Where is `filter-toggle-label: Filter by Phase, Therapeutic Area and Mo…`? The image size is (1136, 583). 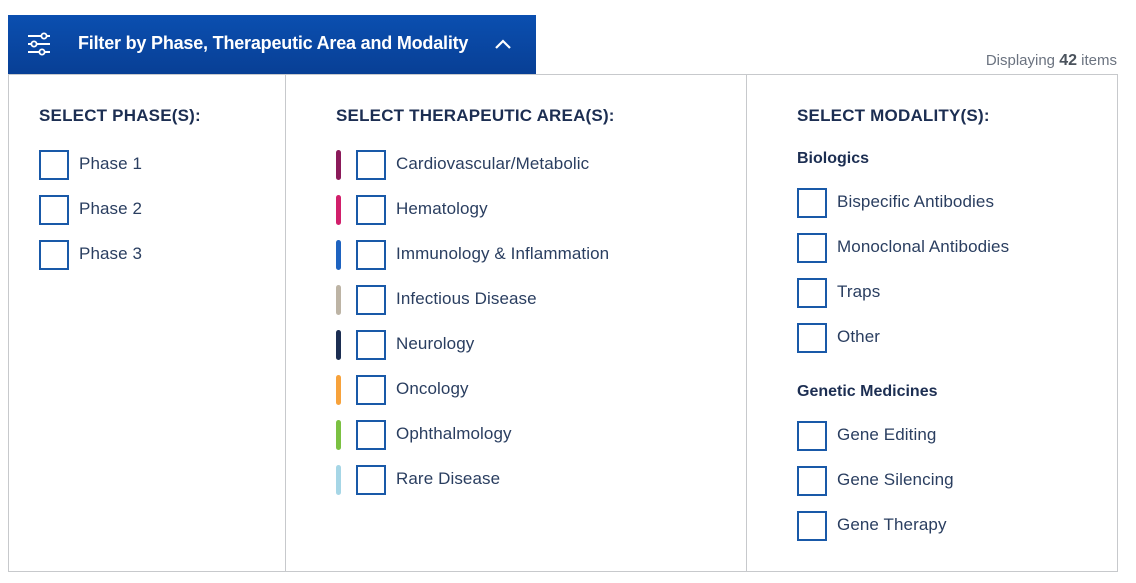 filter-toggle-label: Filter by Phase, Therapeutic Area and Mo… is located at coordinates (273, 43).